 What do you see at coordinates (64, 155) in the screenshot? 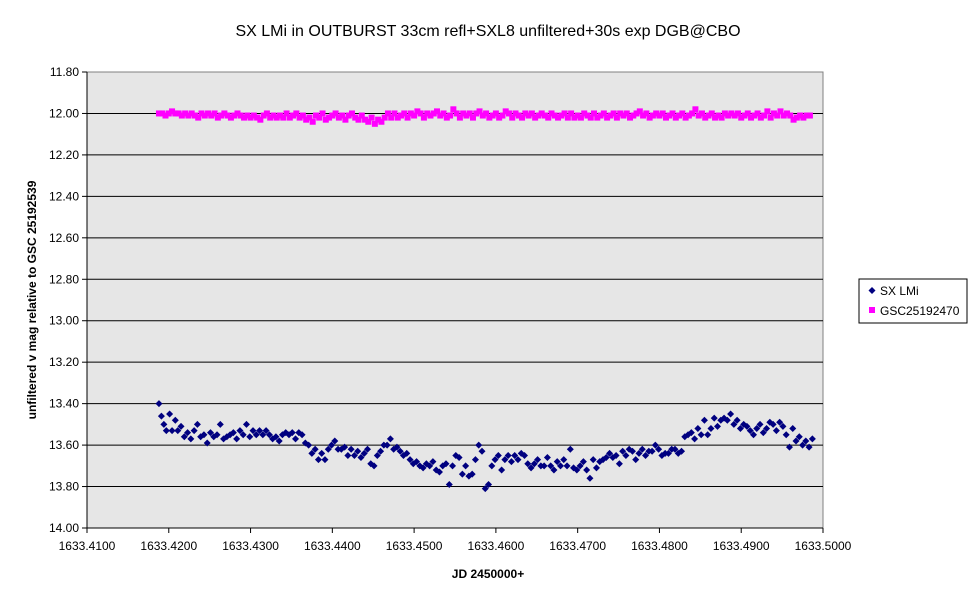
I see `y-tick-label: 12.20` at bounding box center [64, 155].